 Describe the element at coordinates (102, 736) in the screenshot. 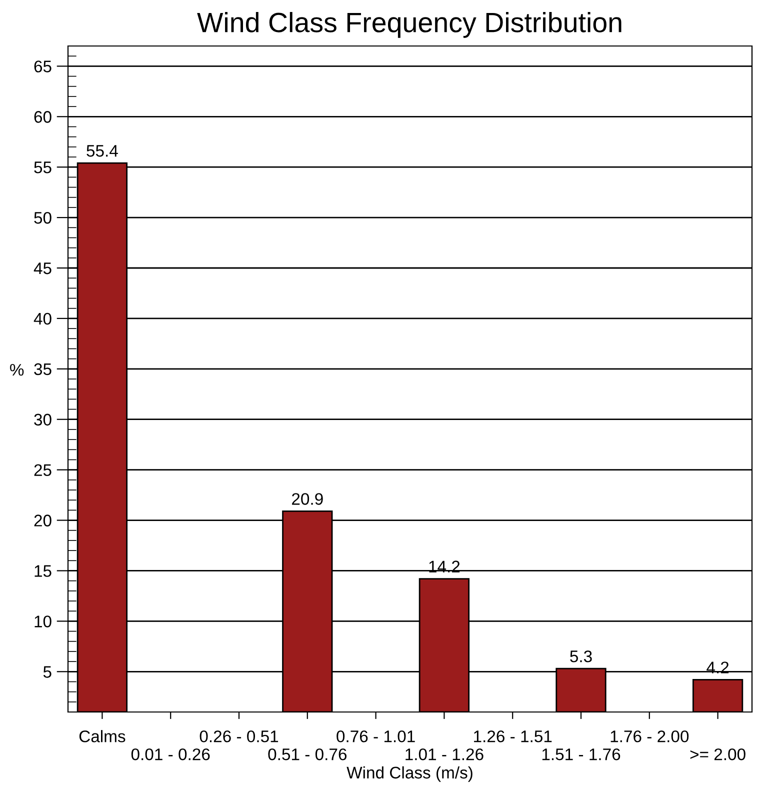

I see `x-tick-label: Calms` at that location.